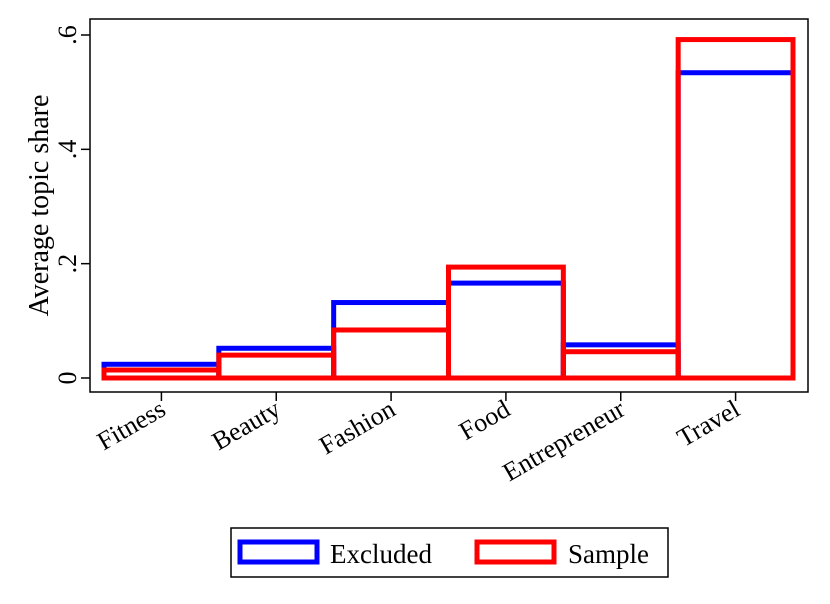 Image resolution: width=830 pixels, height=604 pixels. Describe the element at coordinates (278, 552) in the screenshot. I see `legend-swatch-excluded` at that location.